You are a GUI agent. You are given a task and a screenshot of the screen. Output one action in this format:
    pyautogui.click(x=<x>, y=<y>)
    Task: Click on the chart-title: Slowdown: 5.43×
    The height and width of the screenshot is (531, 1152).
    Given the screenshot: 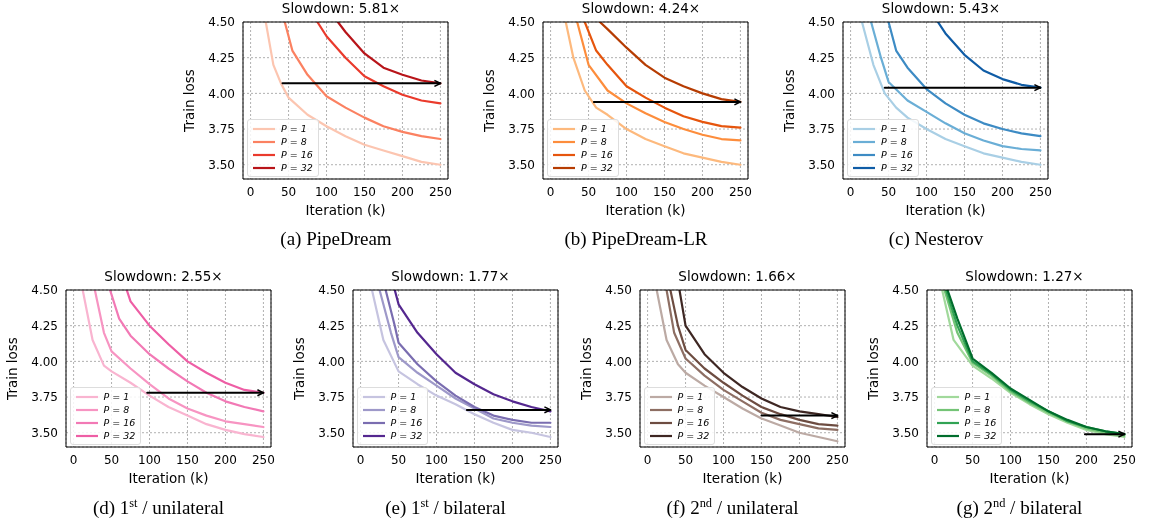 What is the action you would take?
    pyautogui.click(x=941, y=8)
    